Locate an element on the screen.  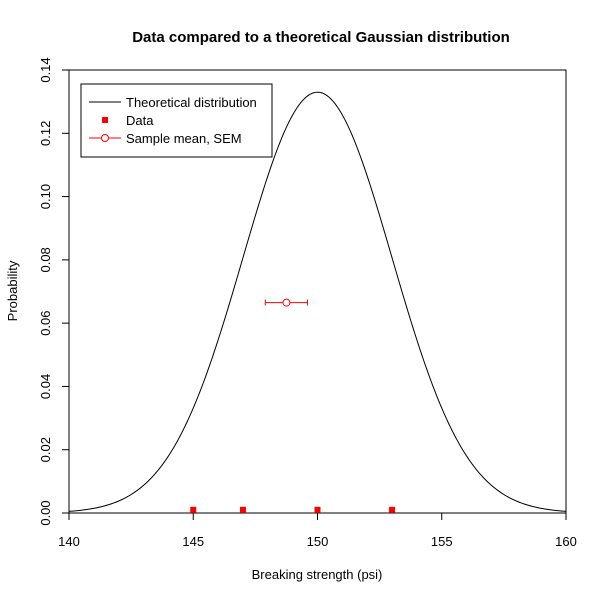
y-tick-label: 0.00 is located at coordinates (45, 512).